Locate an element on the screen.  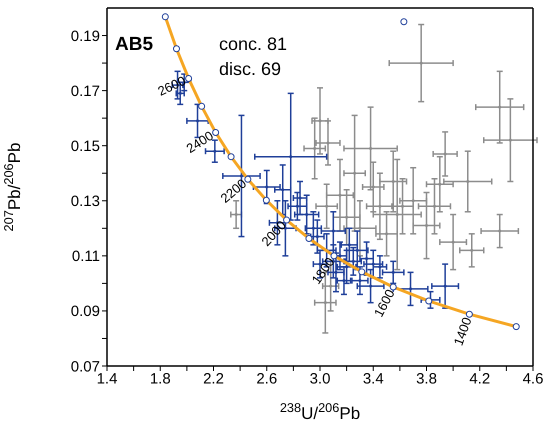
y-tick-label: 0.11 is located at coordinates (86, 257).